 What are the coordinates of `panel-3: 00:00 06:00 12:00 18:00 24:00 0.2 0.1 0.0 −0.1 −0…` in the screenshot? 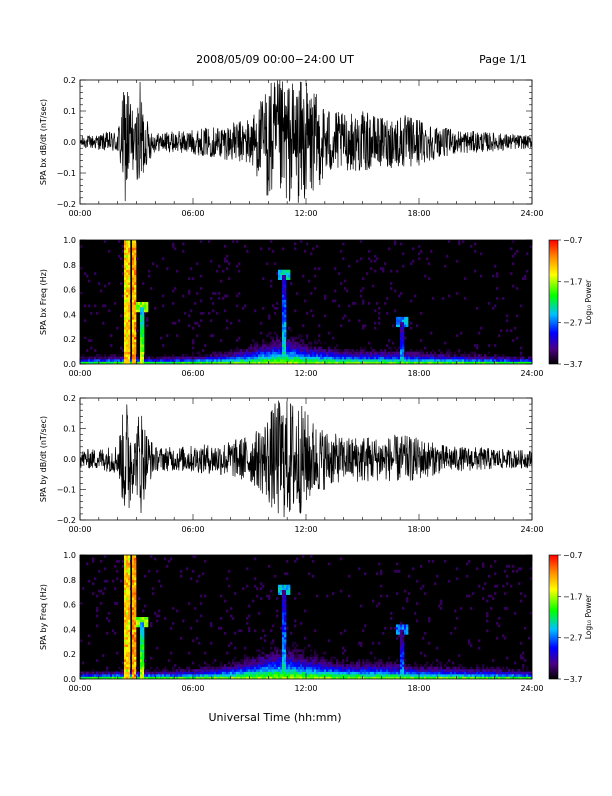 It's located at (291, 464).